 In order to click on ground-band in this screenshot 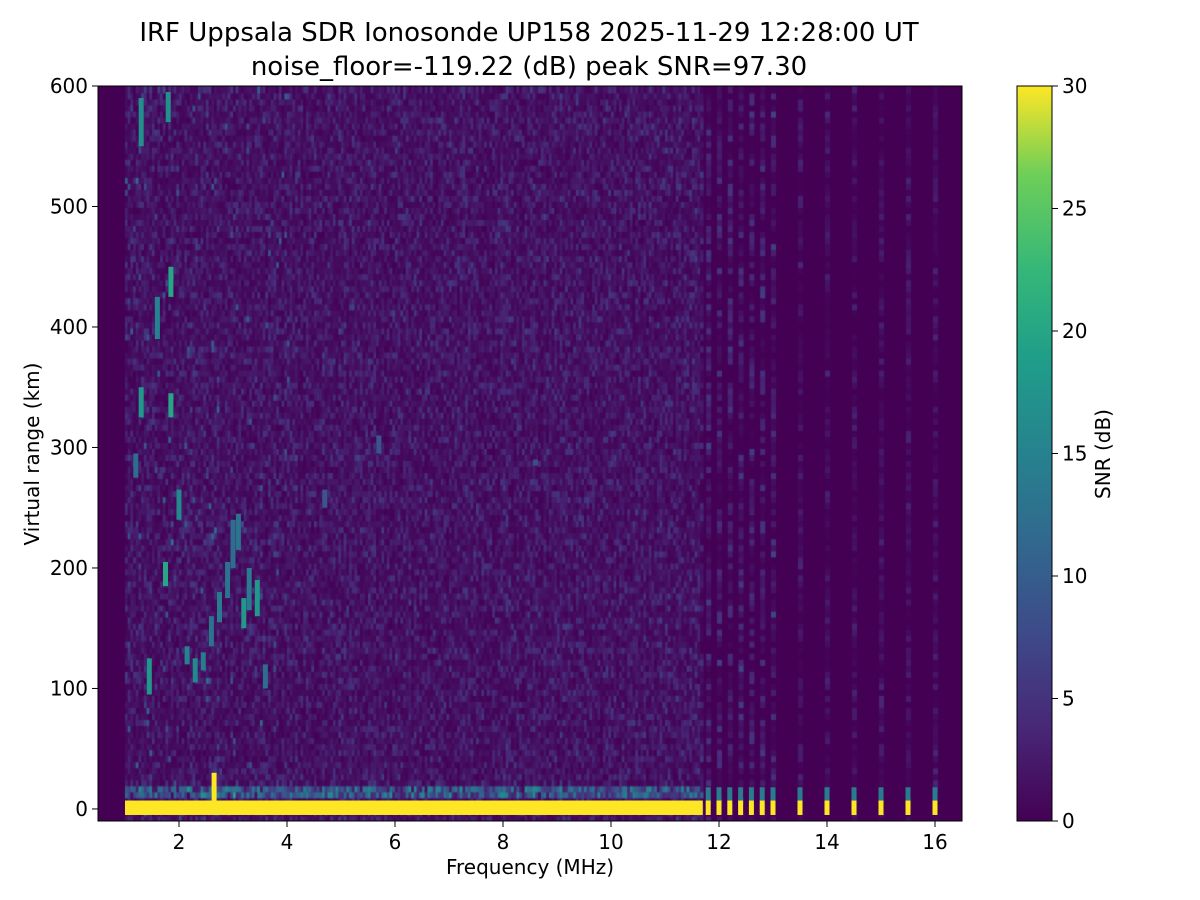, I will do `click(414, 807)`.